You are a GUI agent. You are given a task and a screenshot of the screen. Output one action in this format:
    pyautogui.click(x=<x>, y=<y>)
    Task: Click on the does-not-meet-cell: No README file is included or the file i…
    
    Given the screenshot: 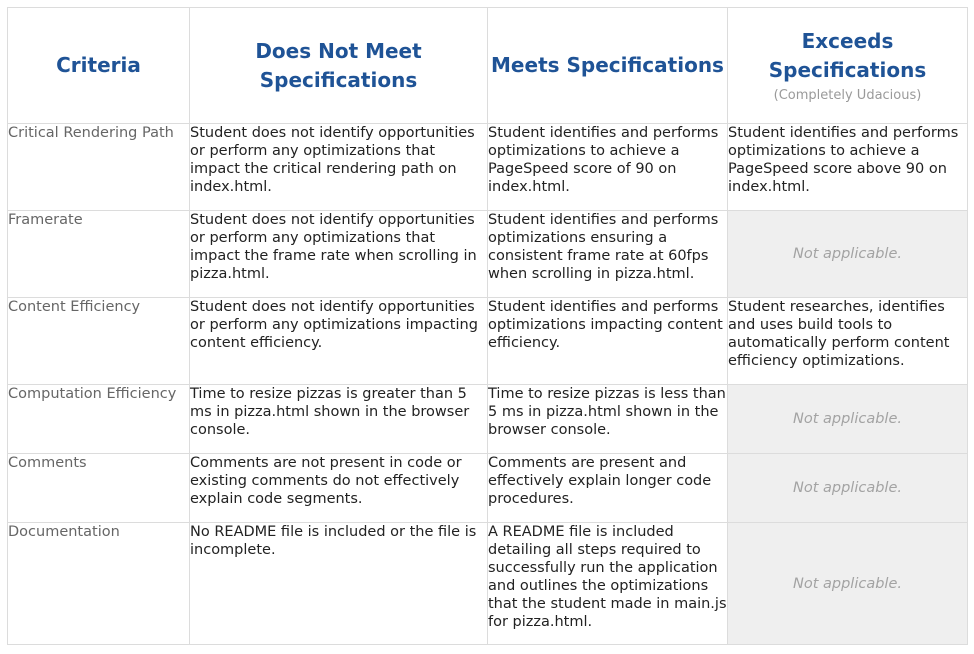 What is the action you would take?
    pyautogui.click(x=338, y=583)
    